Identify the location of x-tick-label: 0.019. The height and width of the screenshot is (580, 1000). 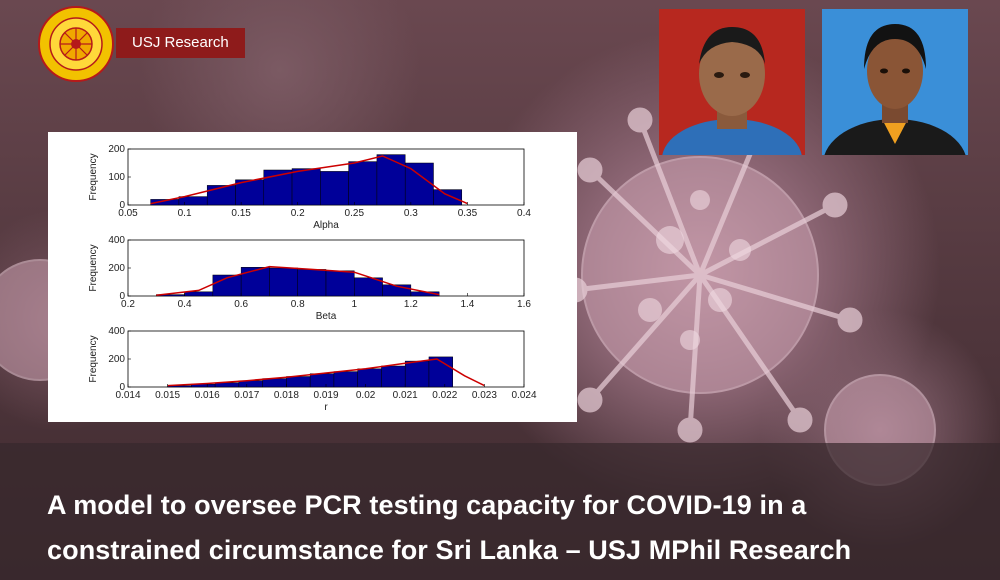
(325, 395).